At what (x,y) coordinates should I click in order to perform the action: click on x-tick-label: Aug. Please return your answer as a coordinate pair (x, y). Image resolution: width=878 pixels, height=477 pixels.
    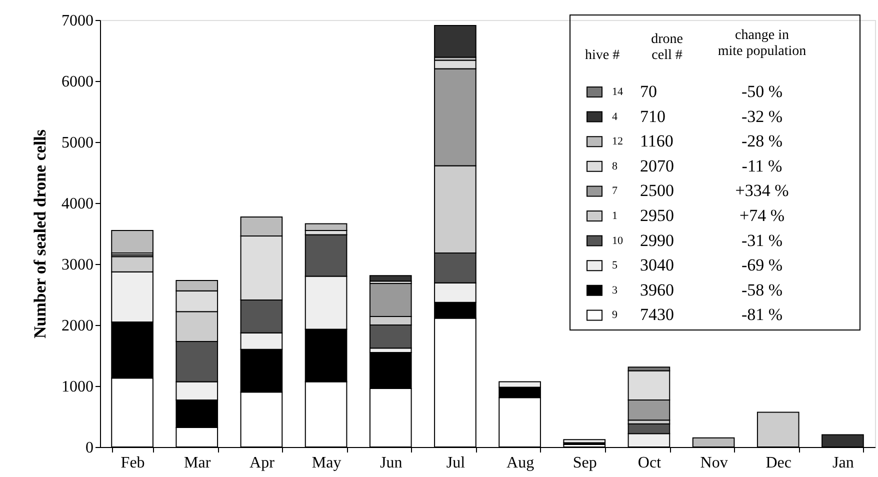
    Looking at the image, I should click on (520, 463).